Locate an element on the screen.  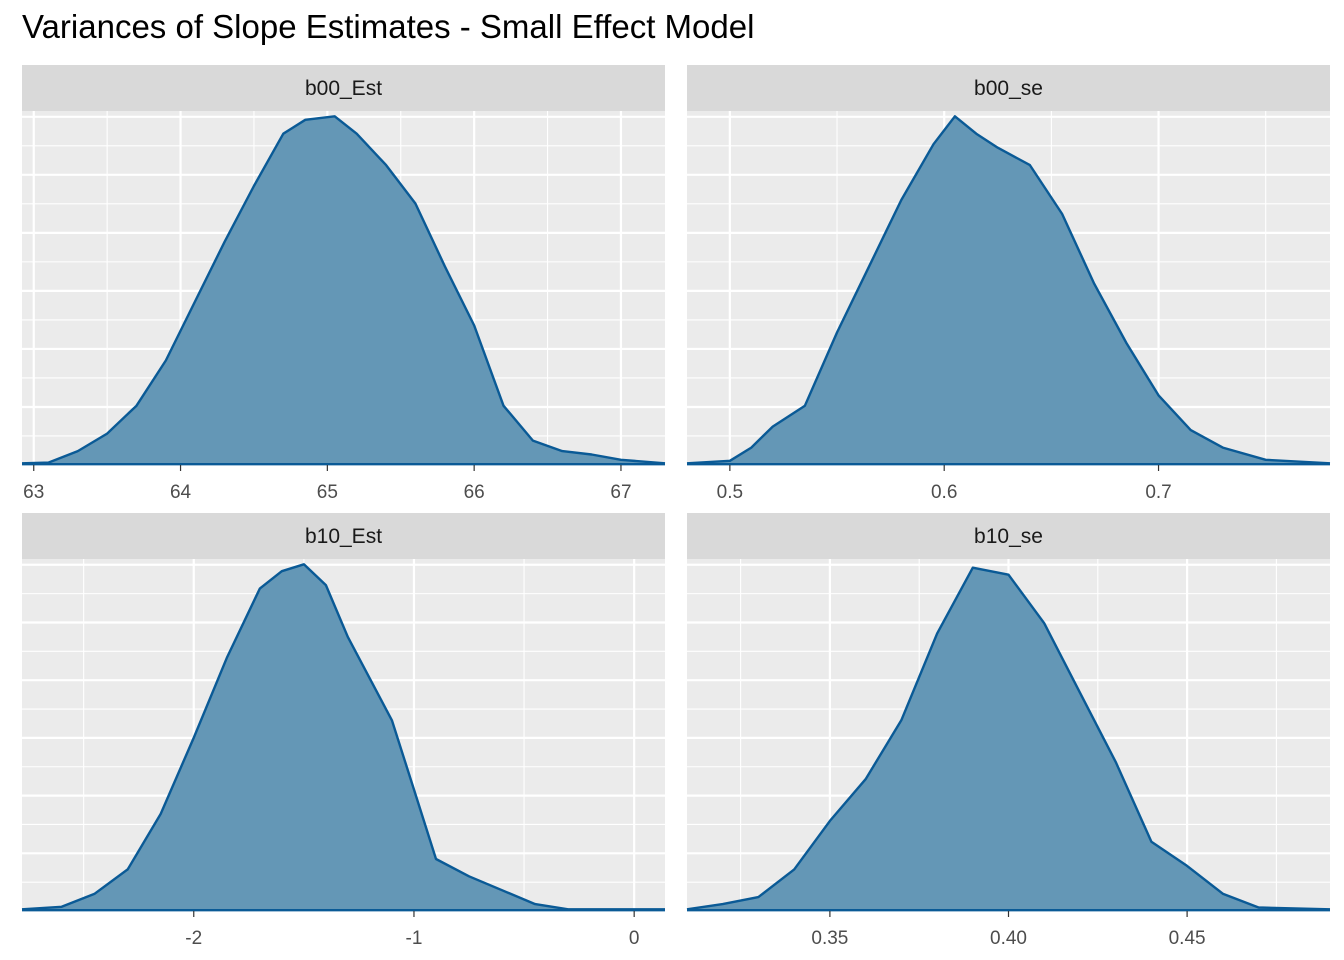
facet-label-b10-est: b10_Est is located at coordinates (343, 536).